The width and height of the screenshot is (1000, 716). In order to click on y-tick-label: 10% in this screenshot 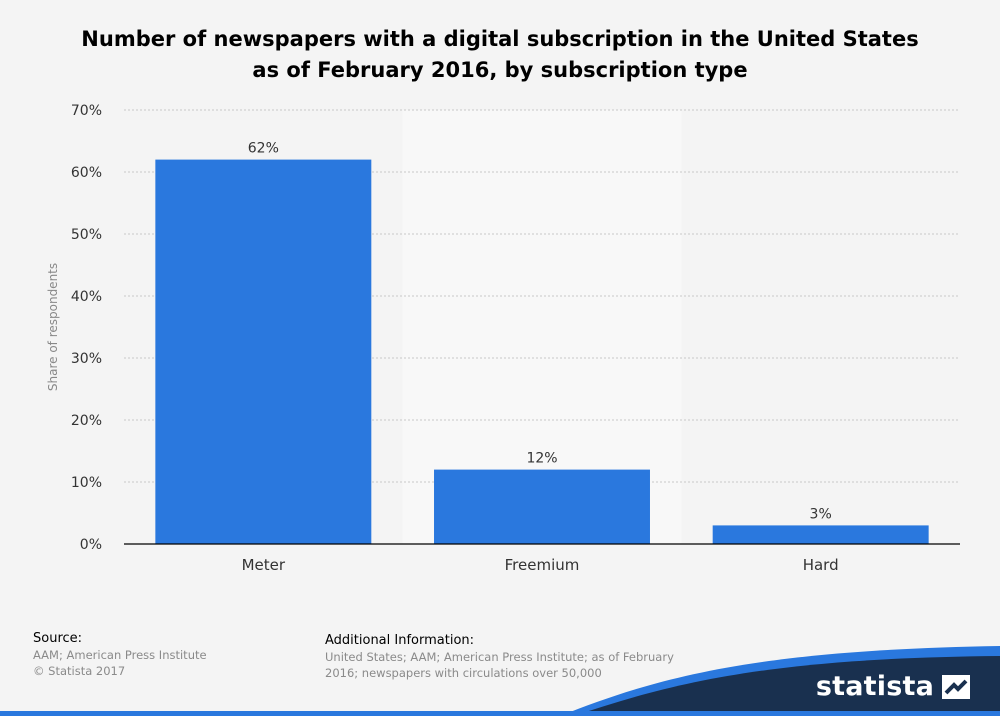, I will do `click(86, 483)`.